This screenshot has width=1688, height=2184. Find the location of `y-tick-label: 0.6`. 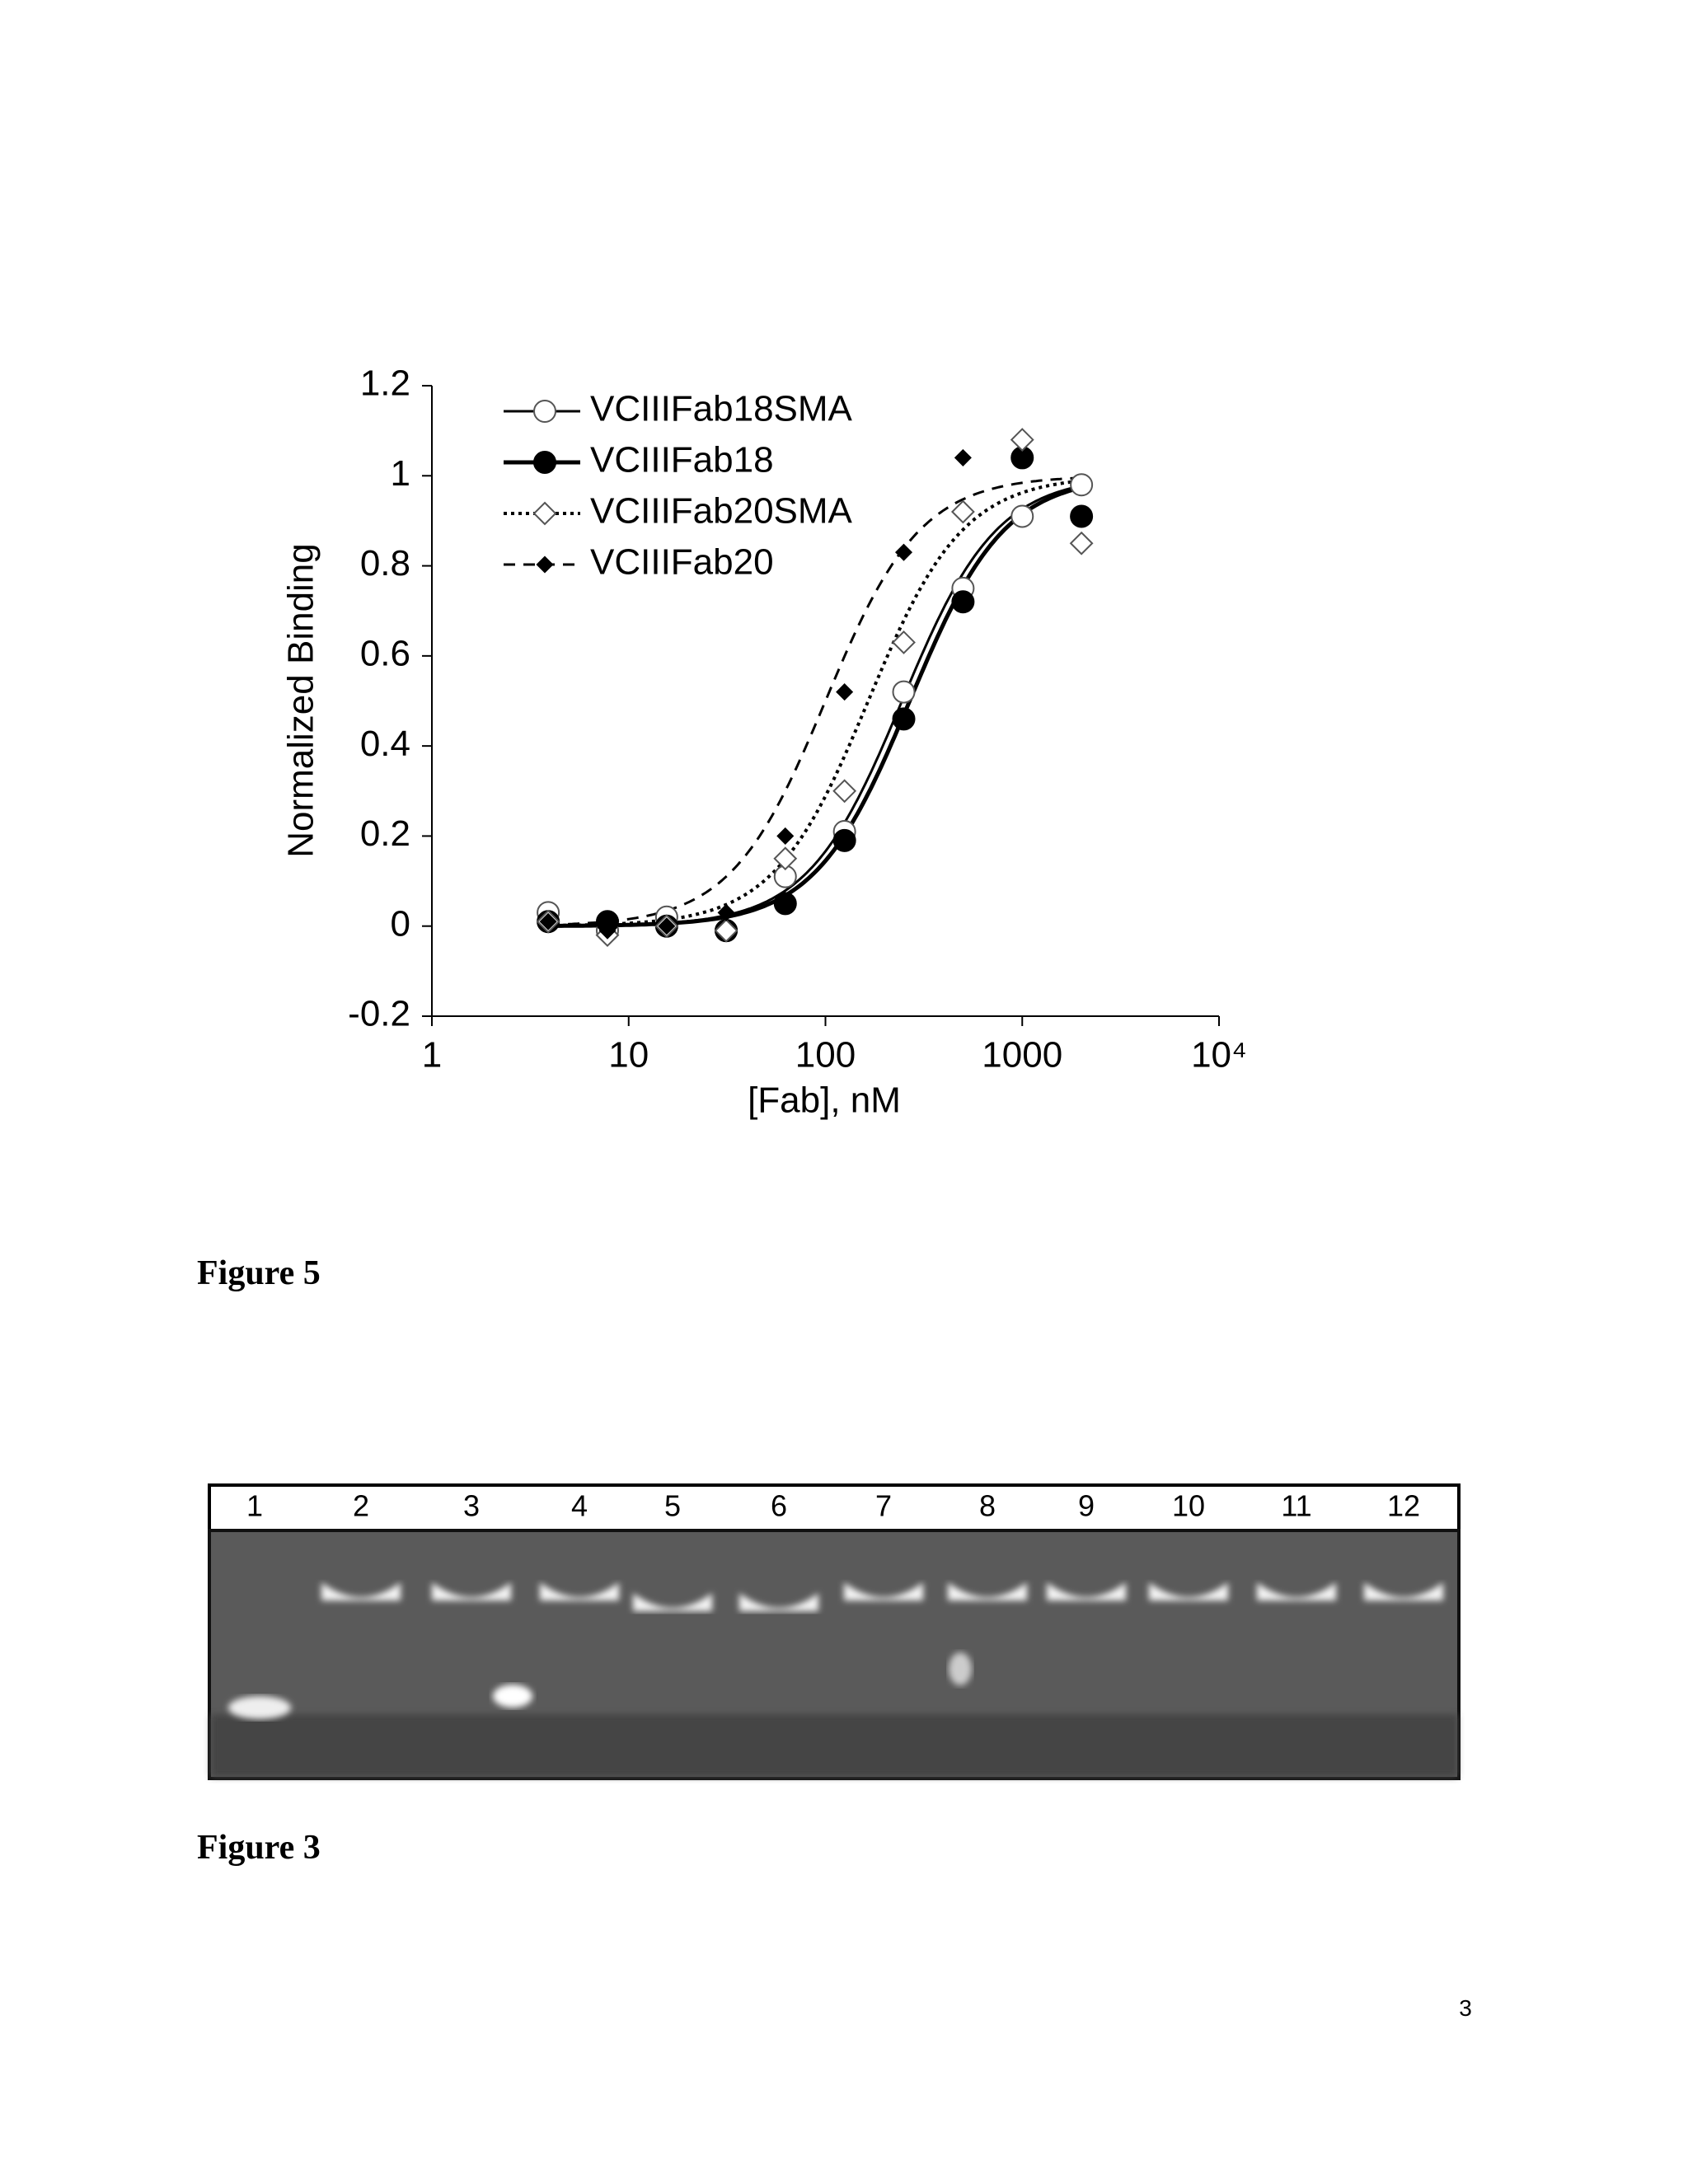

y-tick-label: 0.6 is located at coordinates (385, 653).